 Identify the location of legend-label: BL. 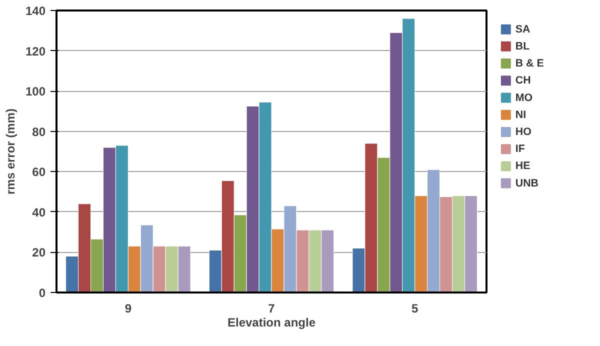
(522, 46).